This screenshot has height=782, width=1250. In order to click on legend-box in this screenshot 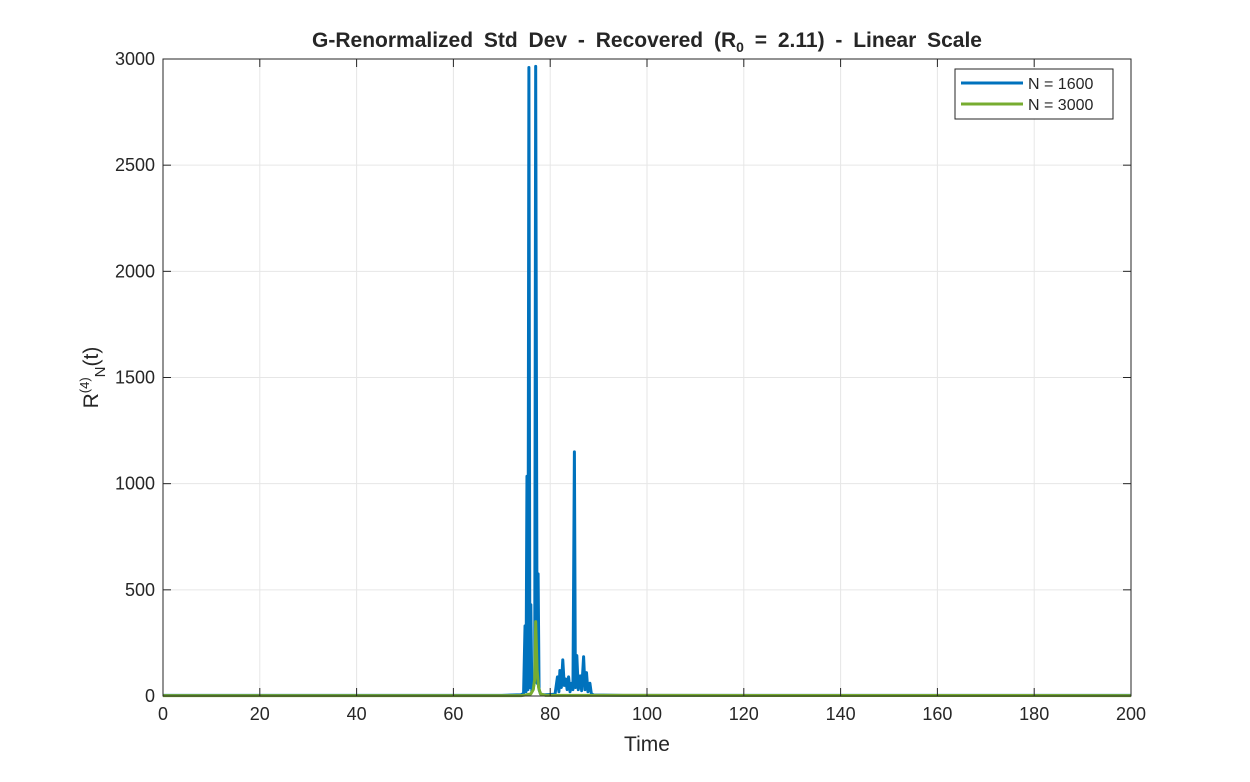, I will do `click(1034, 94)`.